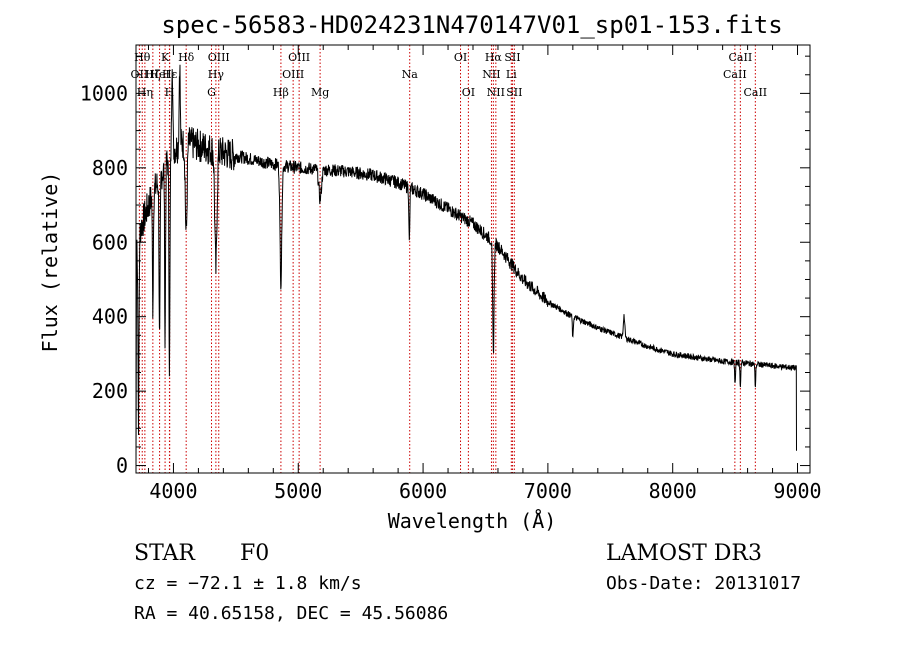  I want to click on x-tick-label: 5000, so click(298, 491).